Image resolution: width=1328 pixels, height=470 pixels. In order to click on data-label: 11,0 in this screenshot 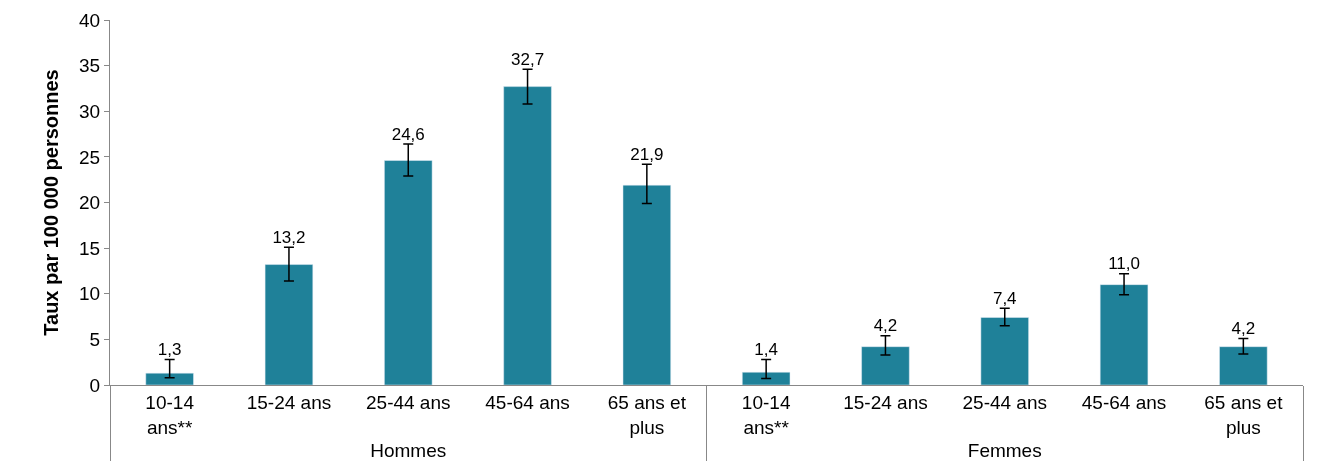, I will do `click(1124, 264)`.